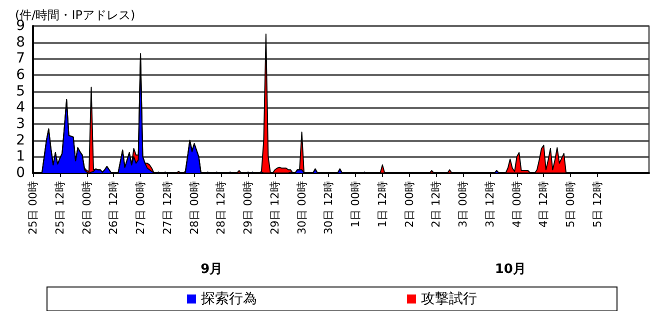 This screenshot has width=664, height=319. I want to click on x-tick-label: 26日 00時, so click(87, 207).